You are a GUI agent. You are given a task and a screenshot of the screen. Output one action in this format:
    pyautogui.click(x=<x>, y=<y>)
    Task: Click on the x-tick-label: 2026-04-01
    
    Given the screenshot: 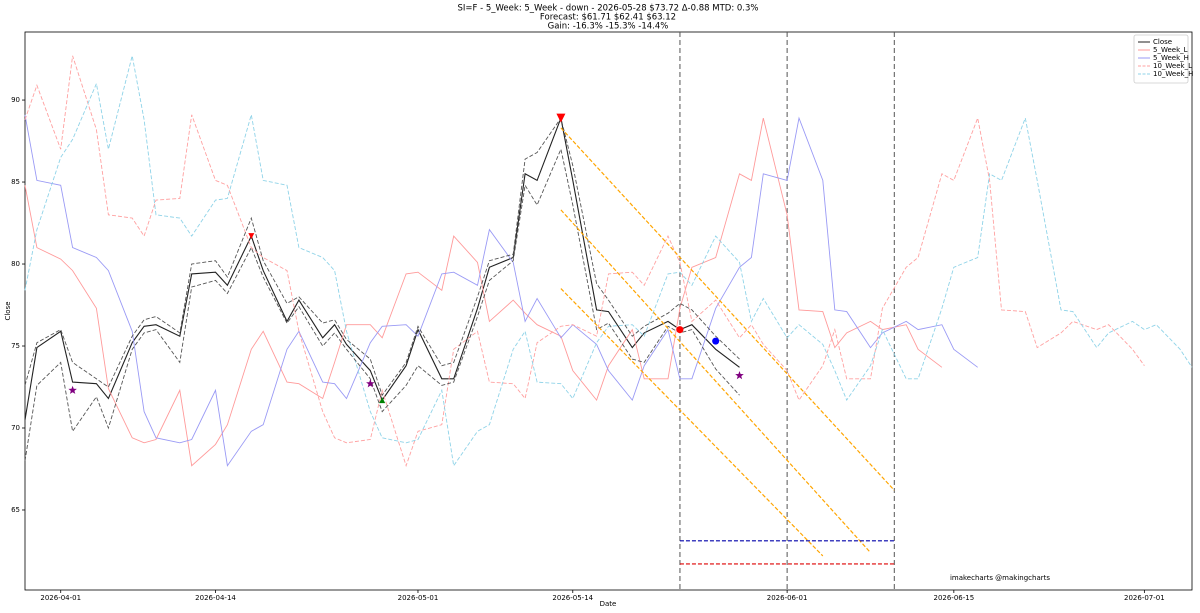 What is the action you would take?
    pyautogui.click(x=60, y=598)
    